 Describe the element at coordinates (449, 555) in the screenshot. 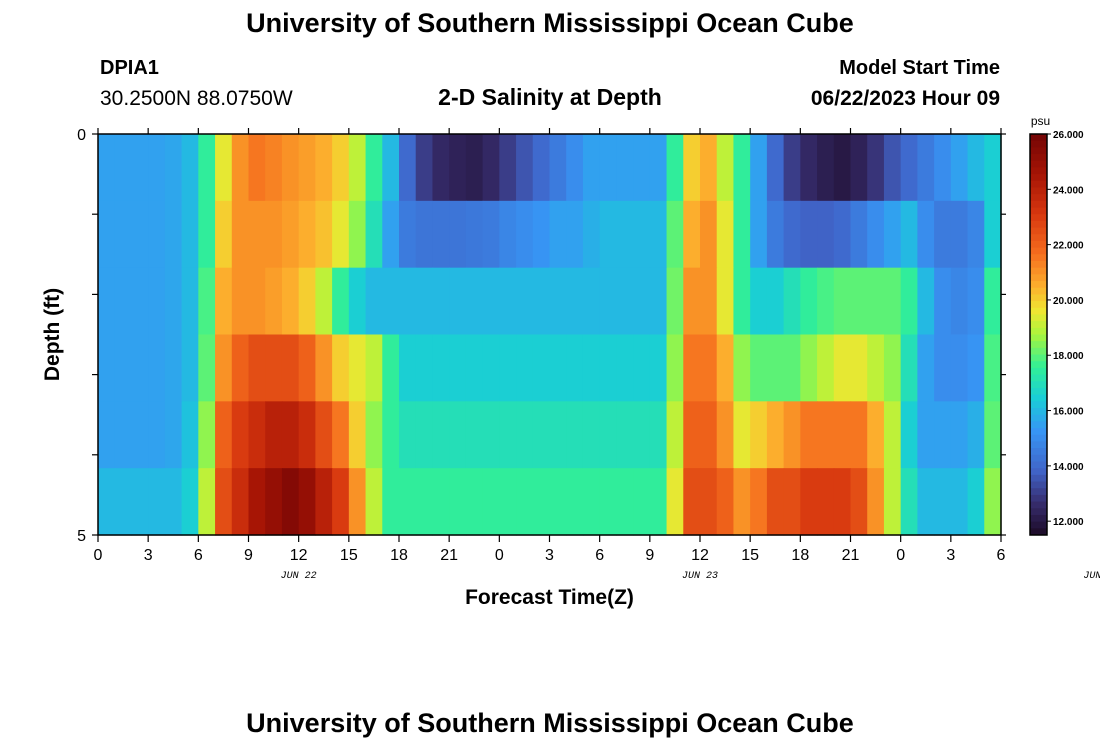

I see `x-tick-label: 21` at that location.